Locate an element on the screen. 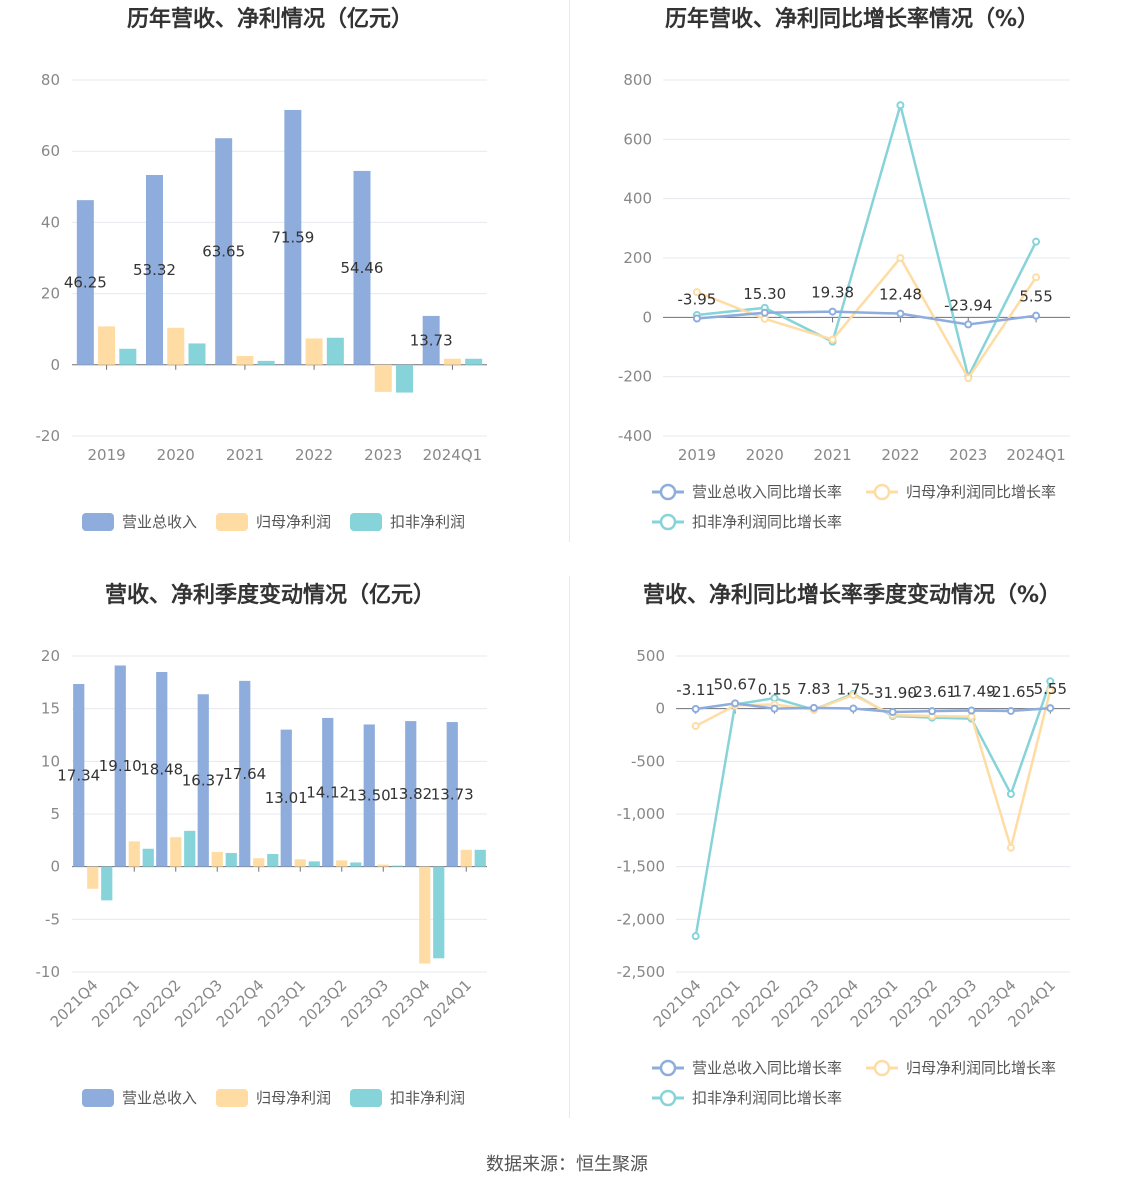 The height and width of the screenshot is (1188, 1134). chart-title: 历年营收、净利同比增长率情况（%） is located at coordinates (852, 19).